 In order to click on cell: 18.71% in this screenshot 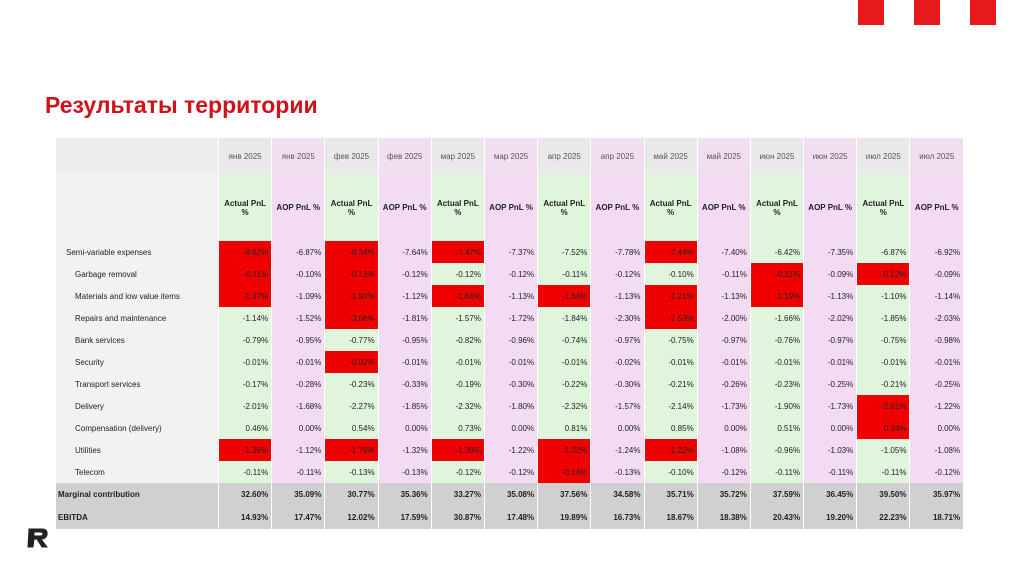, I will do `click(936, 517)`.